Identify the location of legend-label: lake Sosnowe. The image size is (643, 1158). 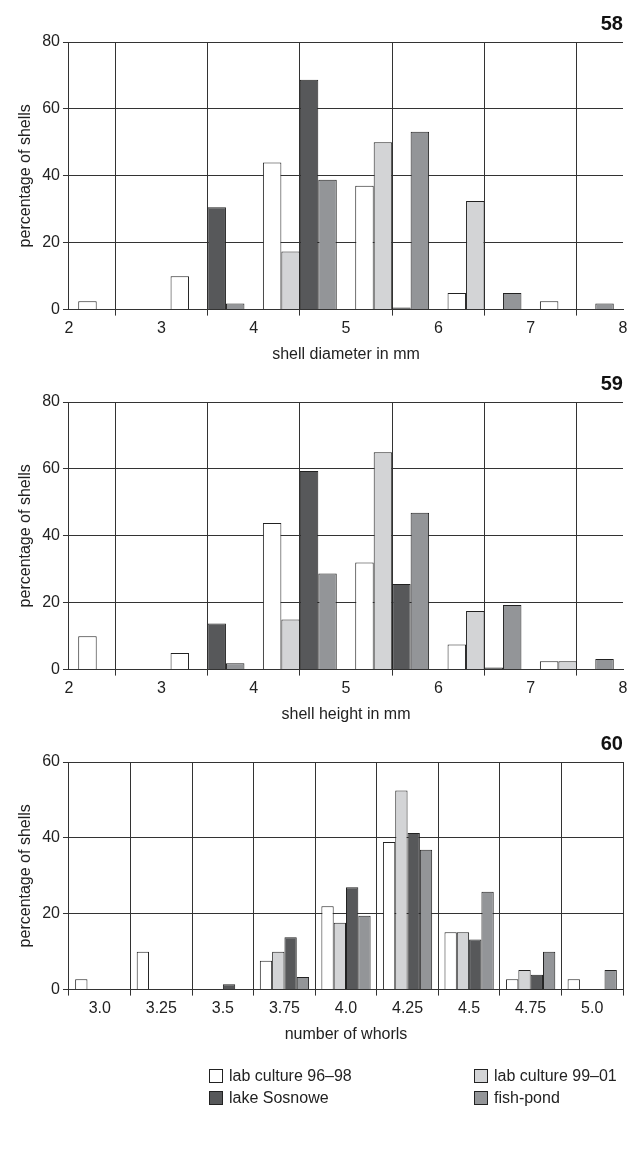
(279, 1098).